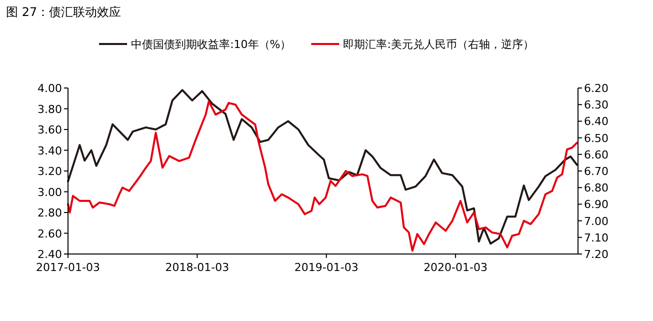  What do you see at coordinates (596, 121) in the screenshot?
I see `y2-tick-label: 6.40` at bounding box center [596, 121].